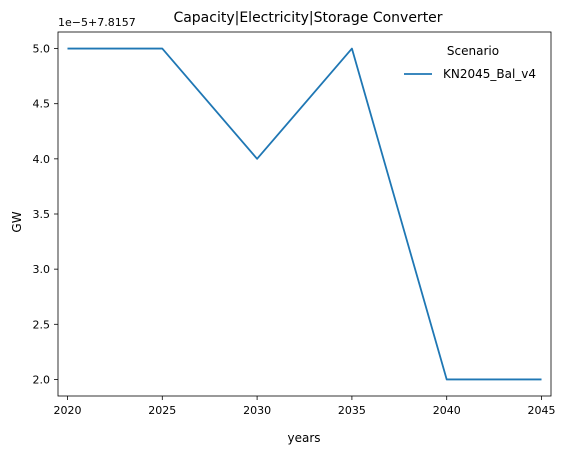 Image resolution: width=565 pixels, height=456 pixels. I want to click on y-tick-label: 4.0, so click(42, 159).